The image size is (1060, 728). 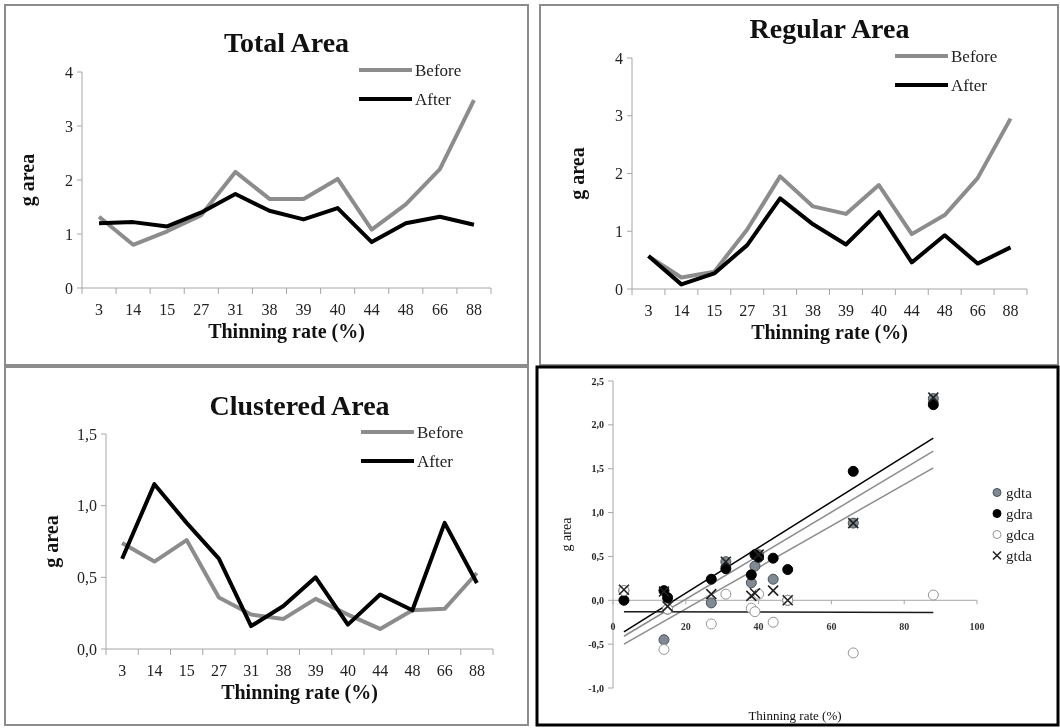 What do you see at coordinates (904, 627) in the screenshot?
I see `x-tick-label: 80` at bounding box center [904, 627].